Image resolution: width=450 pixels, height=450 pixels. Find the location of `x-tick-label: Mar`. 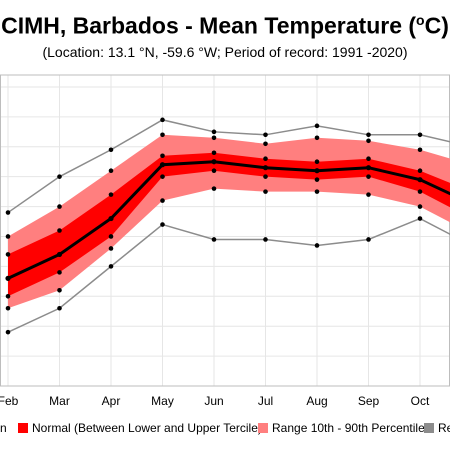

x-tick-label: Mar is located at coordinates (59, 401).